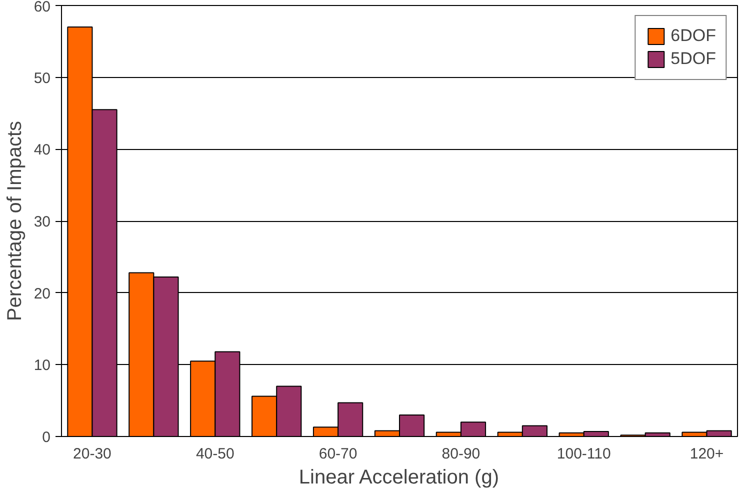  What do you see at coordinates (399, 477) in the screenshot?
I see `x-axis-title: Linear Acceleration (g)` at bounding box center [399, 477].